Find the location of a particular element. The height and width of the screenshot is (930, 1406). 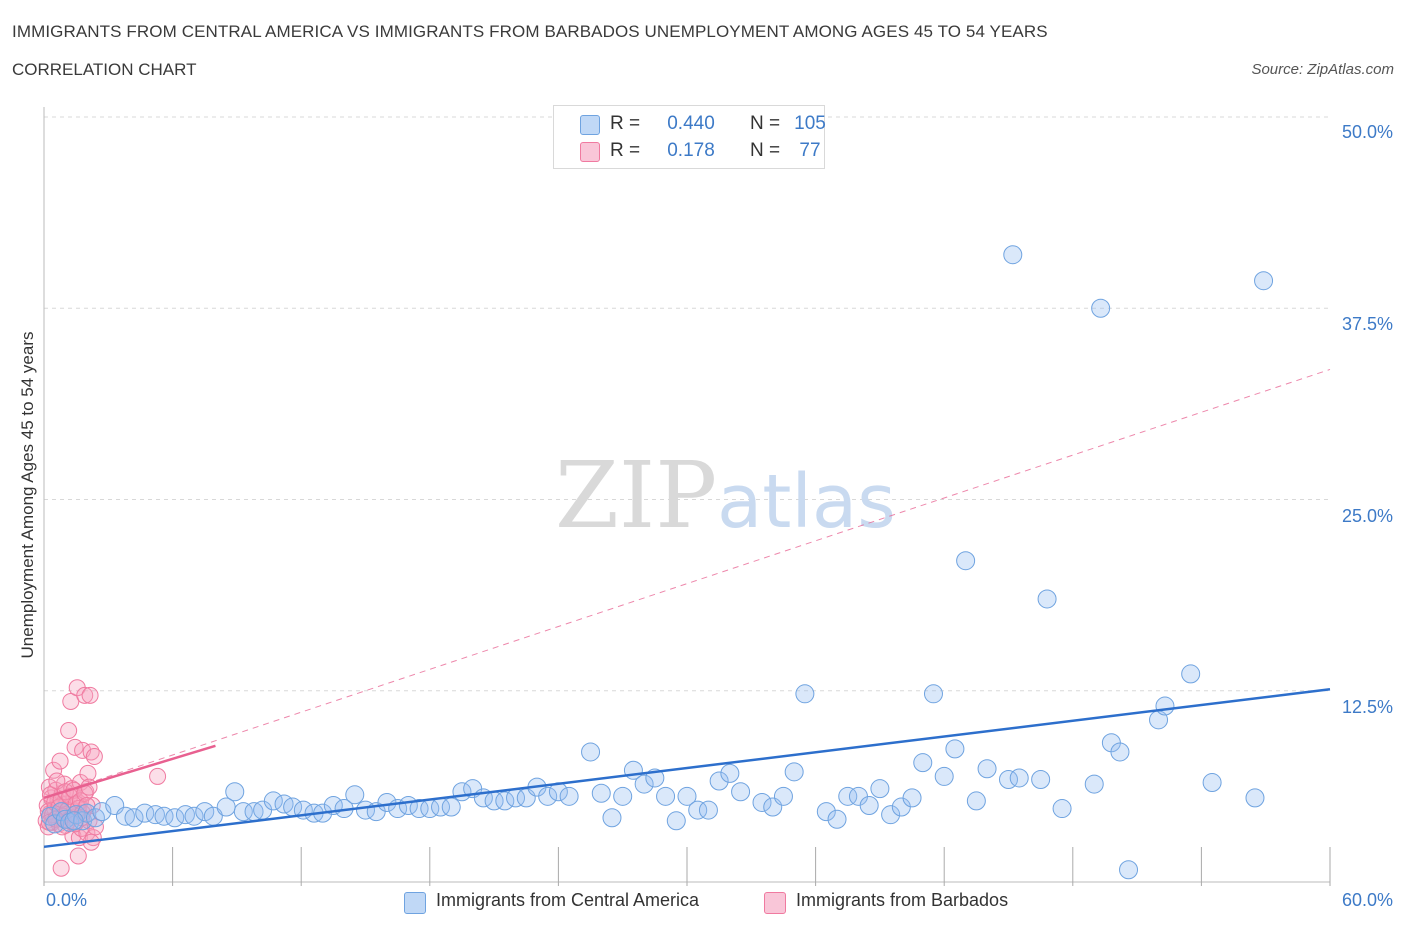

series-barbados-points is located at coordinates (102, 778).